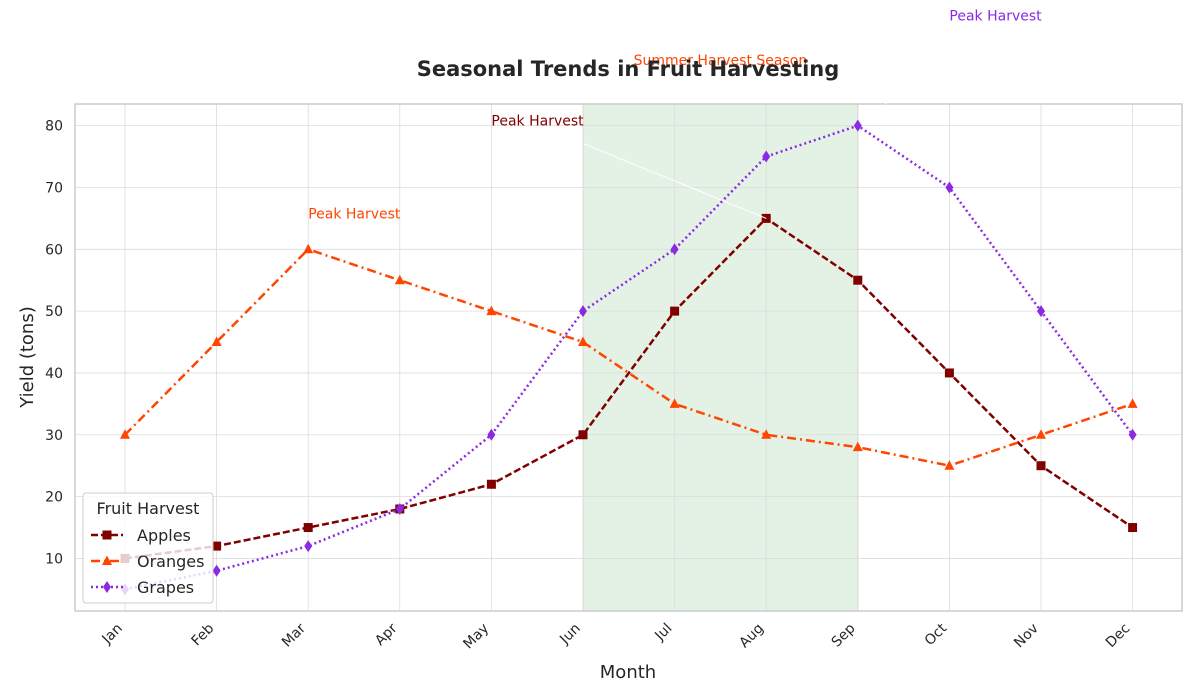 The width and height of the screenshot is (1200, 700). What do you see at coordinates (165, 587) in the screenshot?
I see `legend-label-grapes: Grapes` at bounding box center [165, 587].